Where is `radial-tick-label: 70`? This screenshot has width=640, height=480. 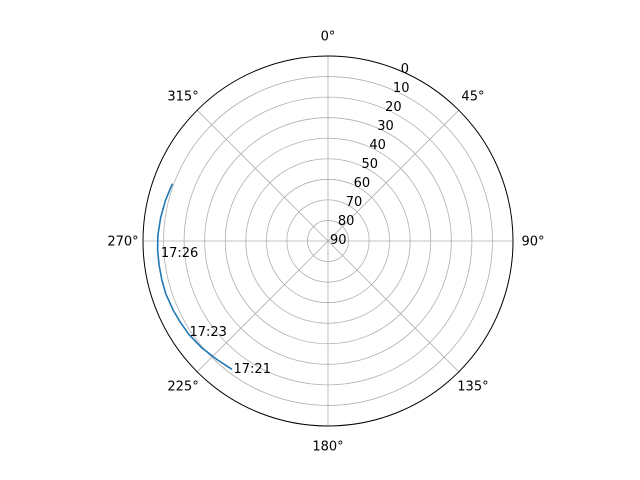 radial-tick-label: 70 is located at coordinates (354, 202).